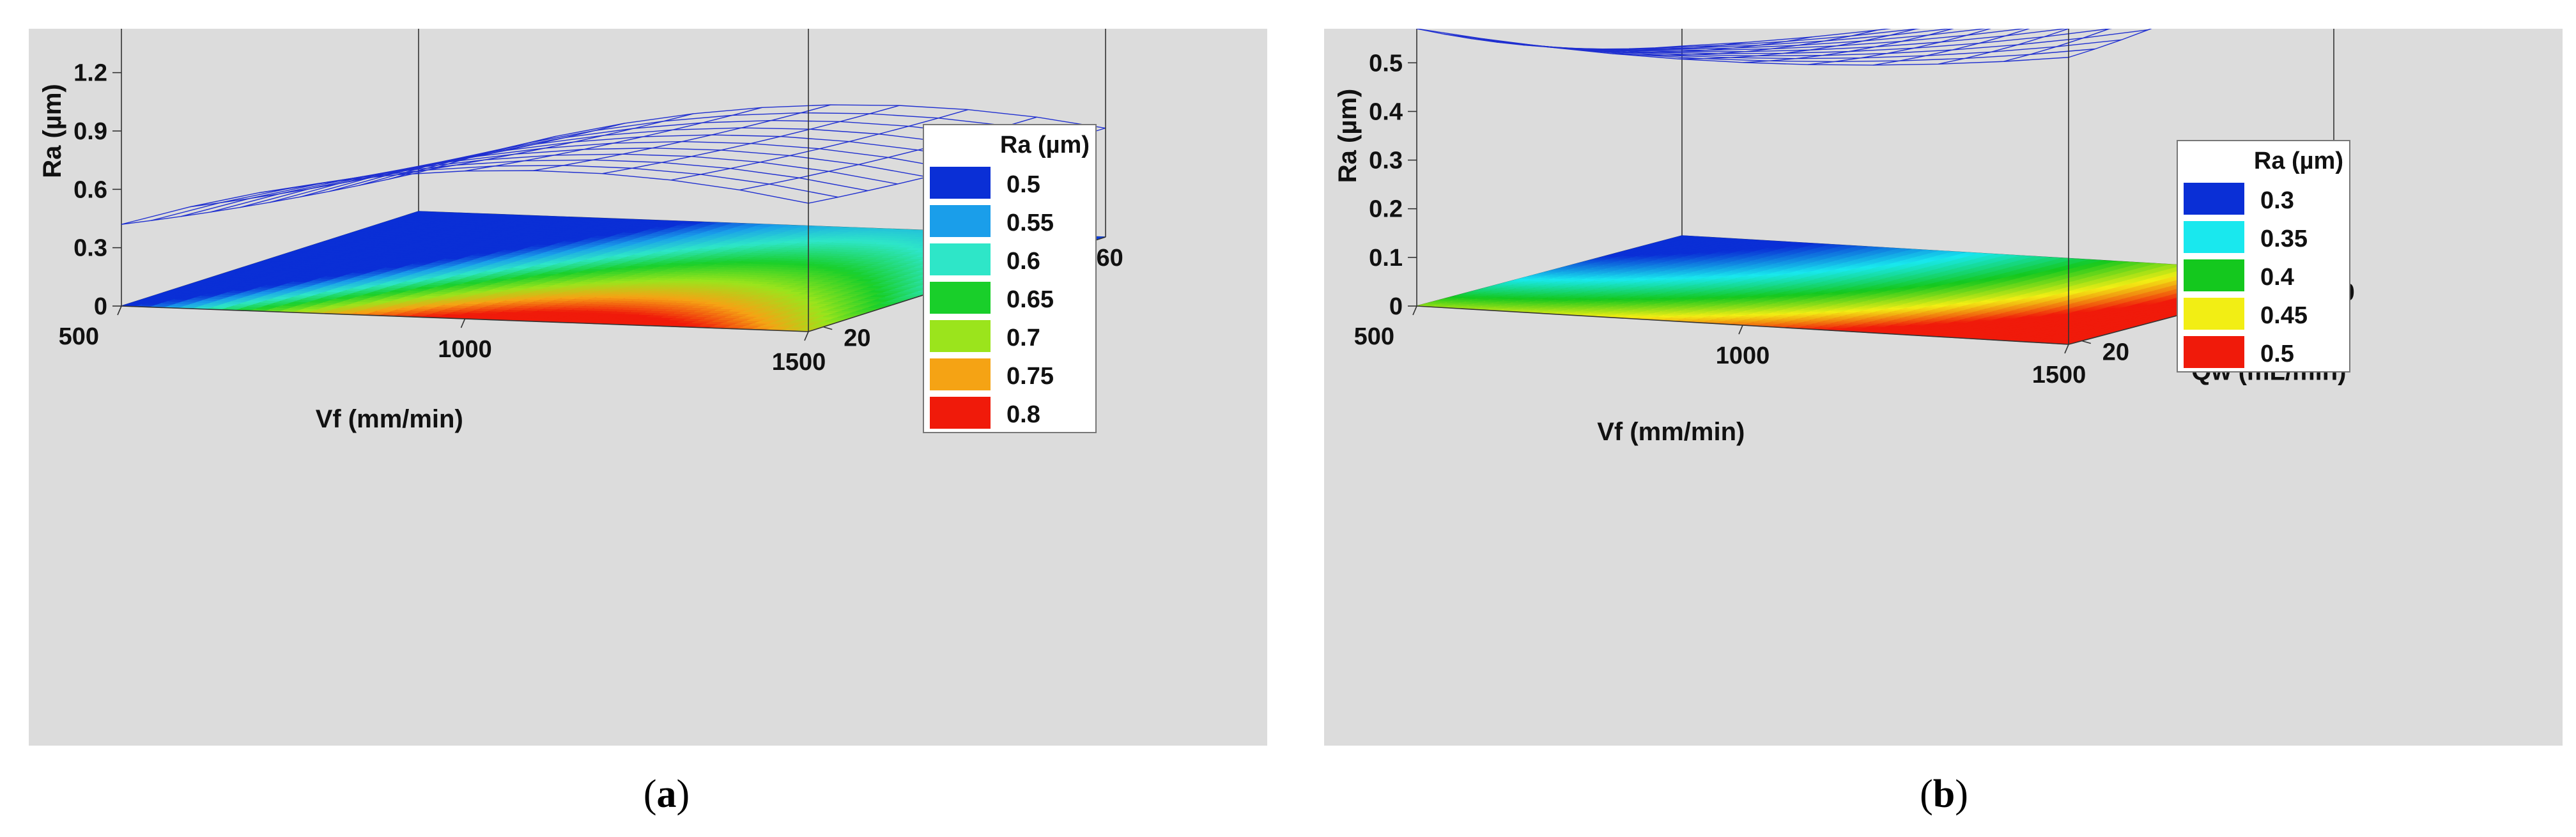  What do you see at coordinates (1110, 258) in the screenshot?
I see `y-tick-label: 60` at bounding box center [1110, 258].